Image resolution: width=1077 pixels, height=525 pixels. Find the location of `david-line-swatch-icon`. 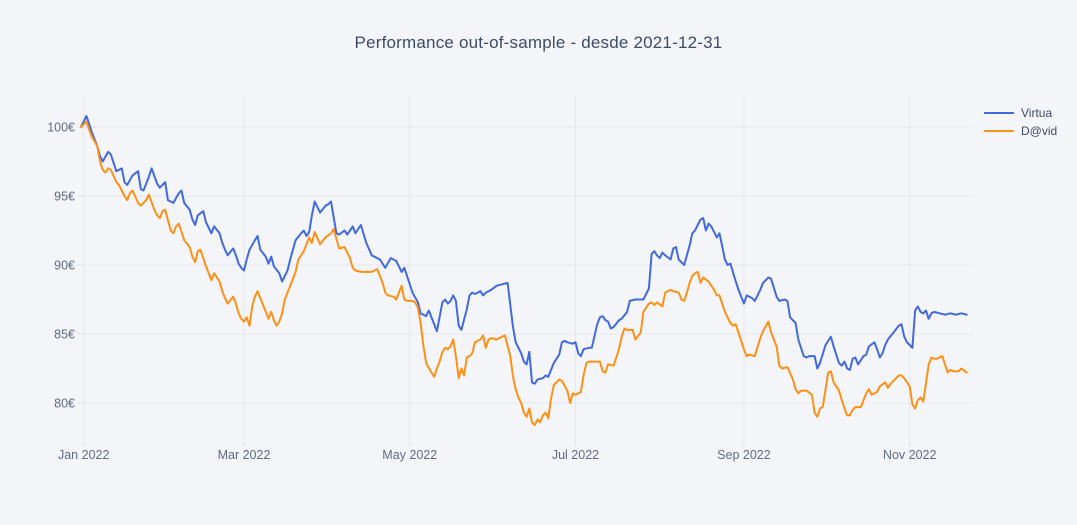

david-line-swatch-icon is located at coordinates (999, 131).